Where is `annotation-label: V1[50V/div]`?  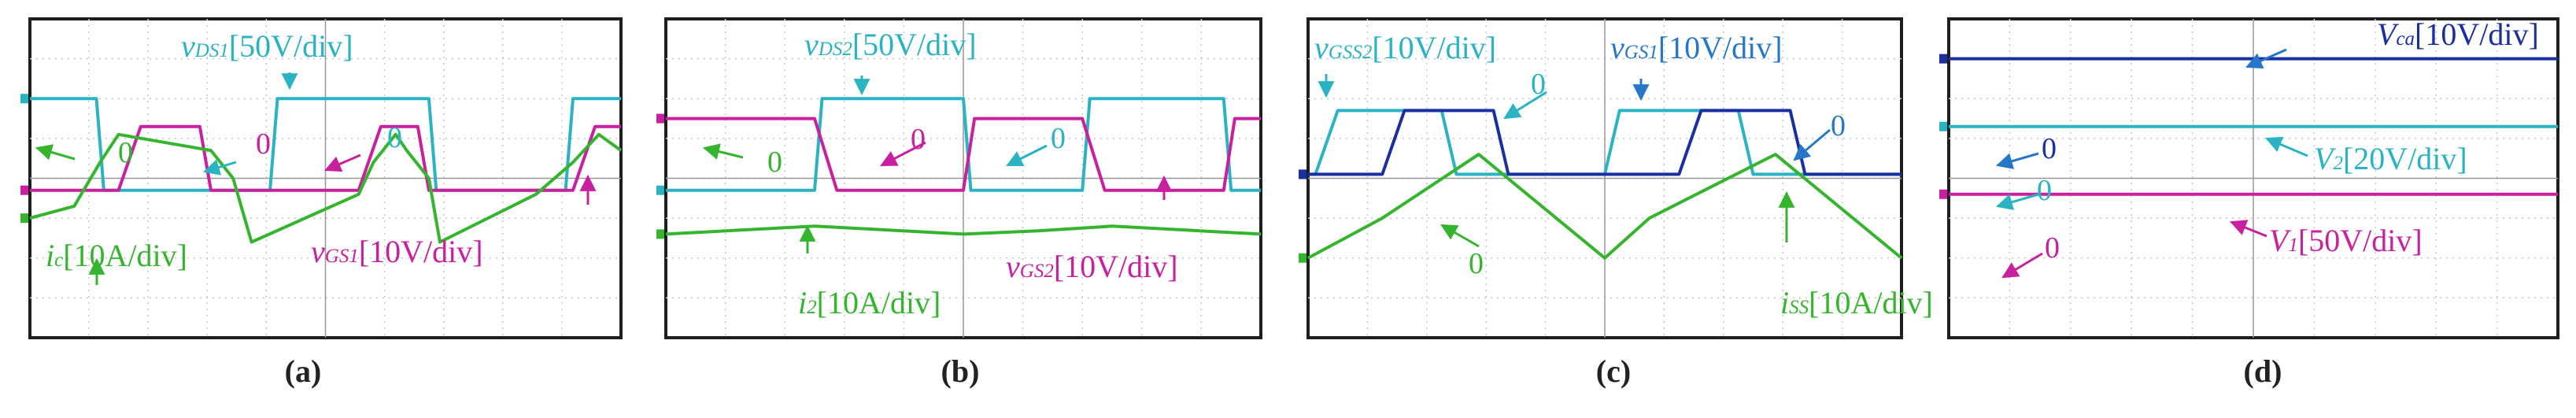
annotation-label: V1[50V/div] is located at coordinates (2346, 240).